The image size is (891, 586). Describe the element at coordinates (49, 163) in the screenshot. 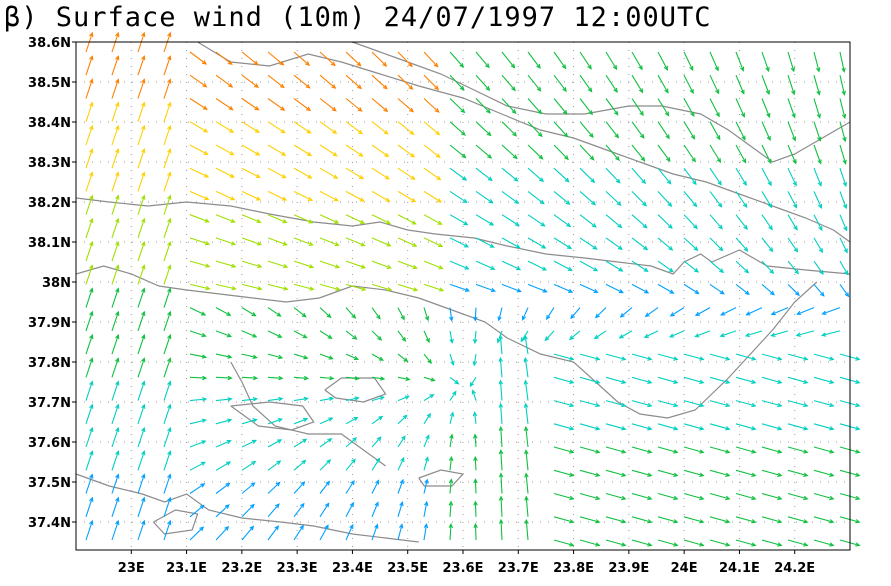

I see `lat-label: 38.3N` at that location.